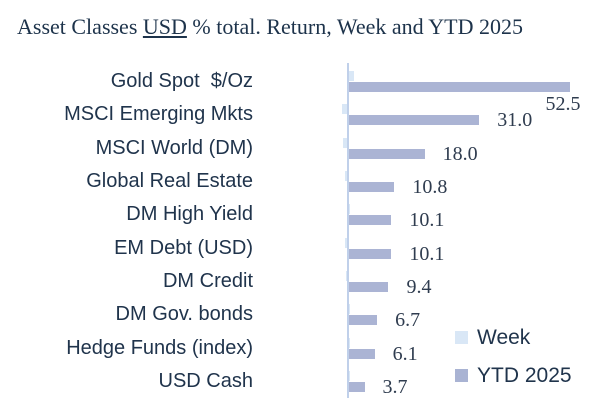 This screenshot has height=416, width=606. I want to click on category-label: DM Gov. bonds, so click(184, 314).